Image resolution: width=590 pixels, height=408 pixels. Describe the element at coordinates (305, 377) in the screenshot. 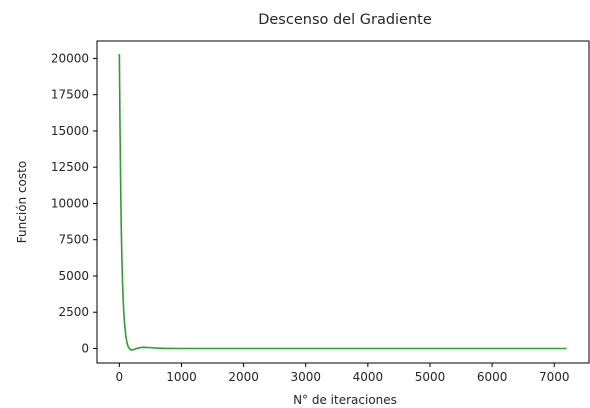

I see `x-tick-label: 3000` at that location.